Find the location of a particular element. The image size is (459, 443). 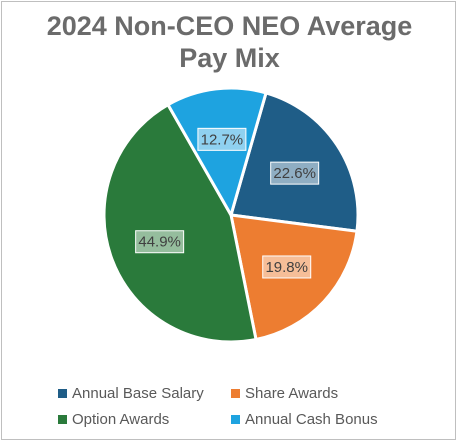

data-label-box-annual-cash-bonus is located at coordinates (222, 139).